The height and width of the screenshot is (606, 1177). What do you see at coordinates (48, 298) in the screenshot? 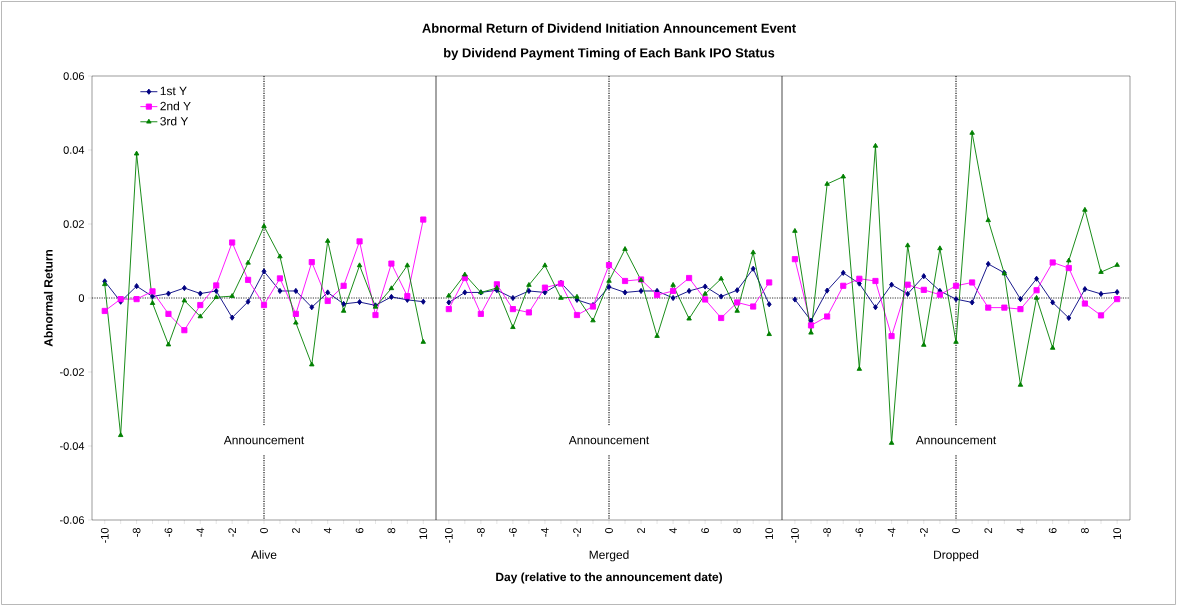
I see `y-axis-title: Abnormal Return` at bounding box center [48, 298].